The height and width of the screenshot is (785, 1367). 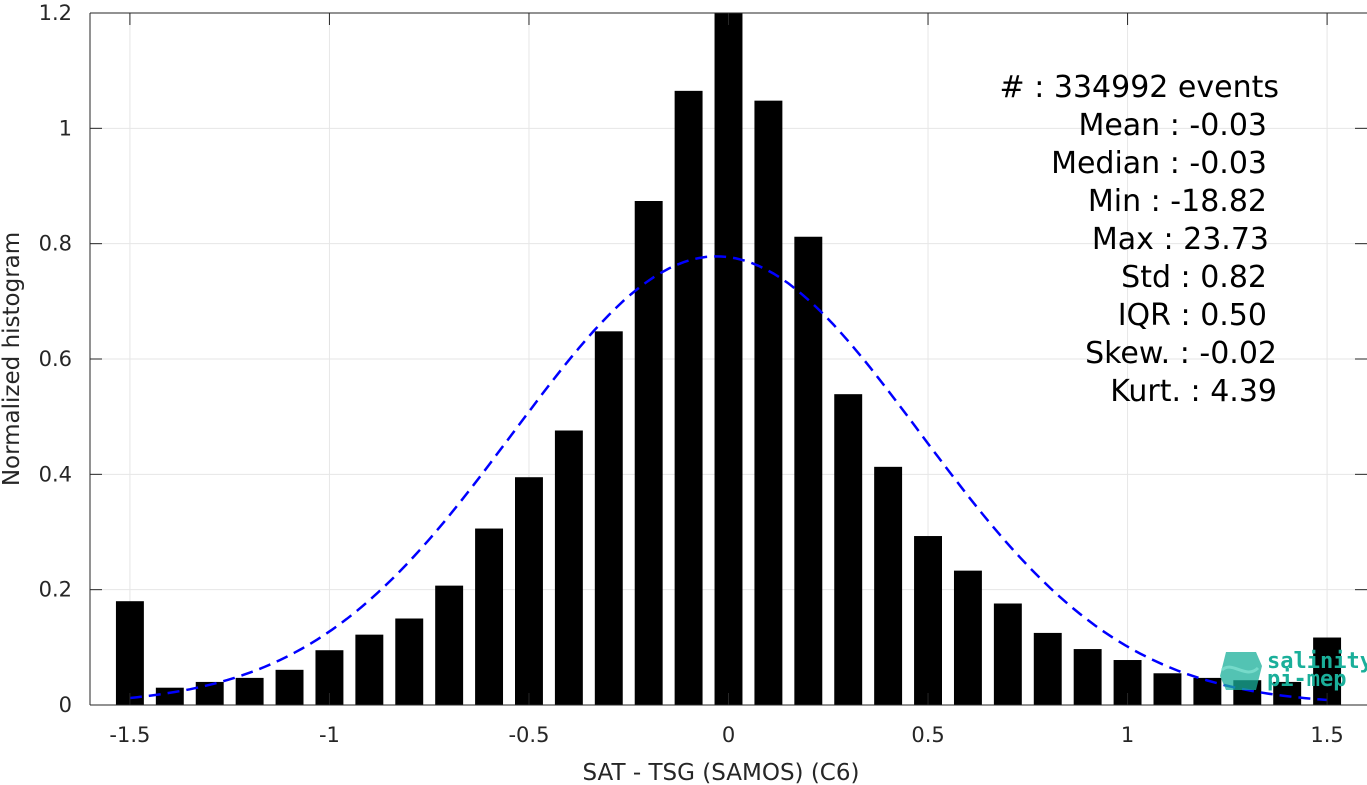 I want to click on stat-std: Std : 0.82, so click(x=1194, y=277).